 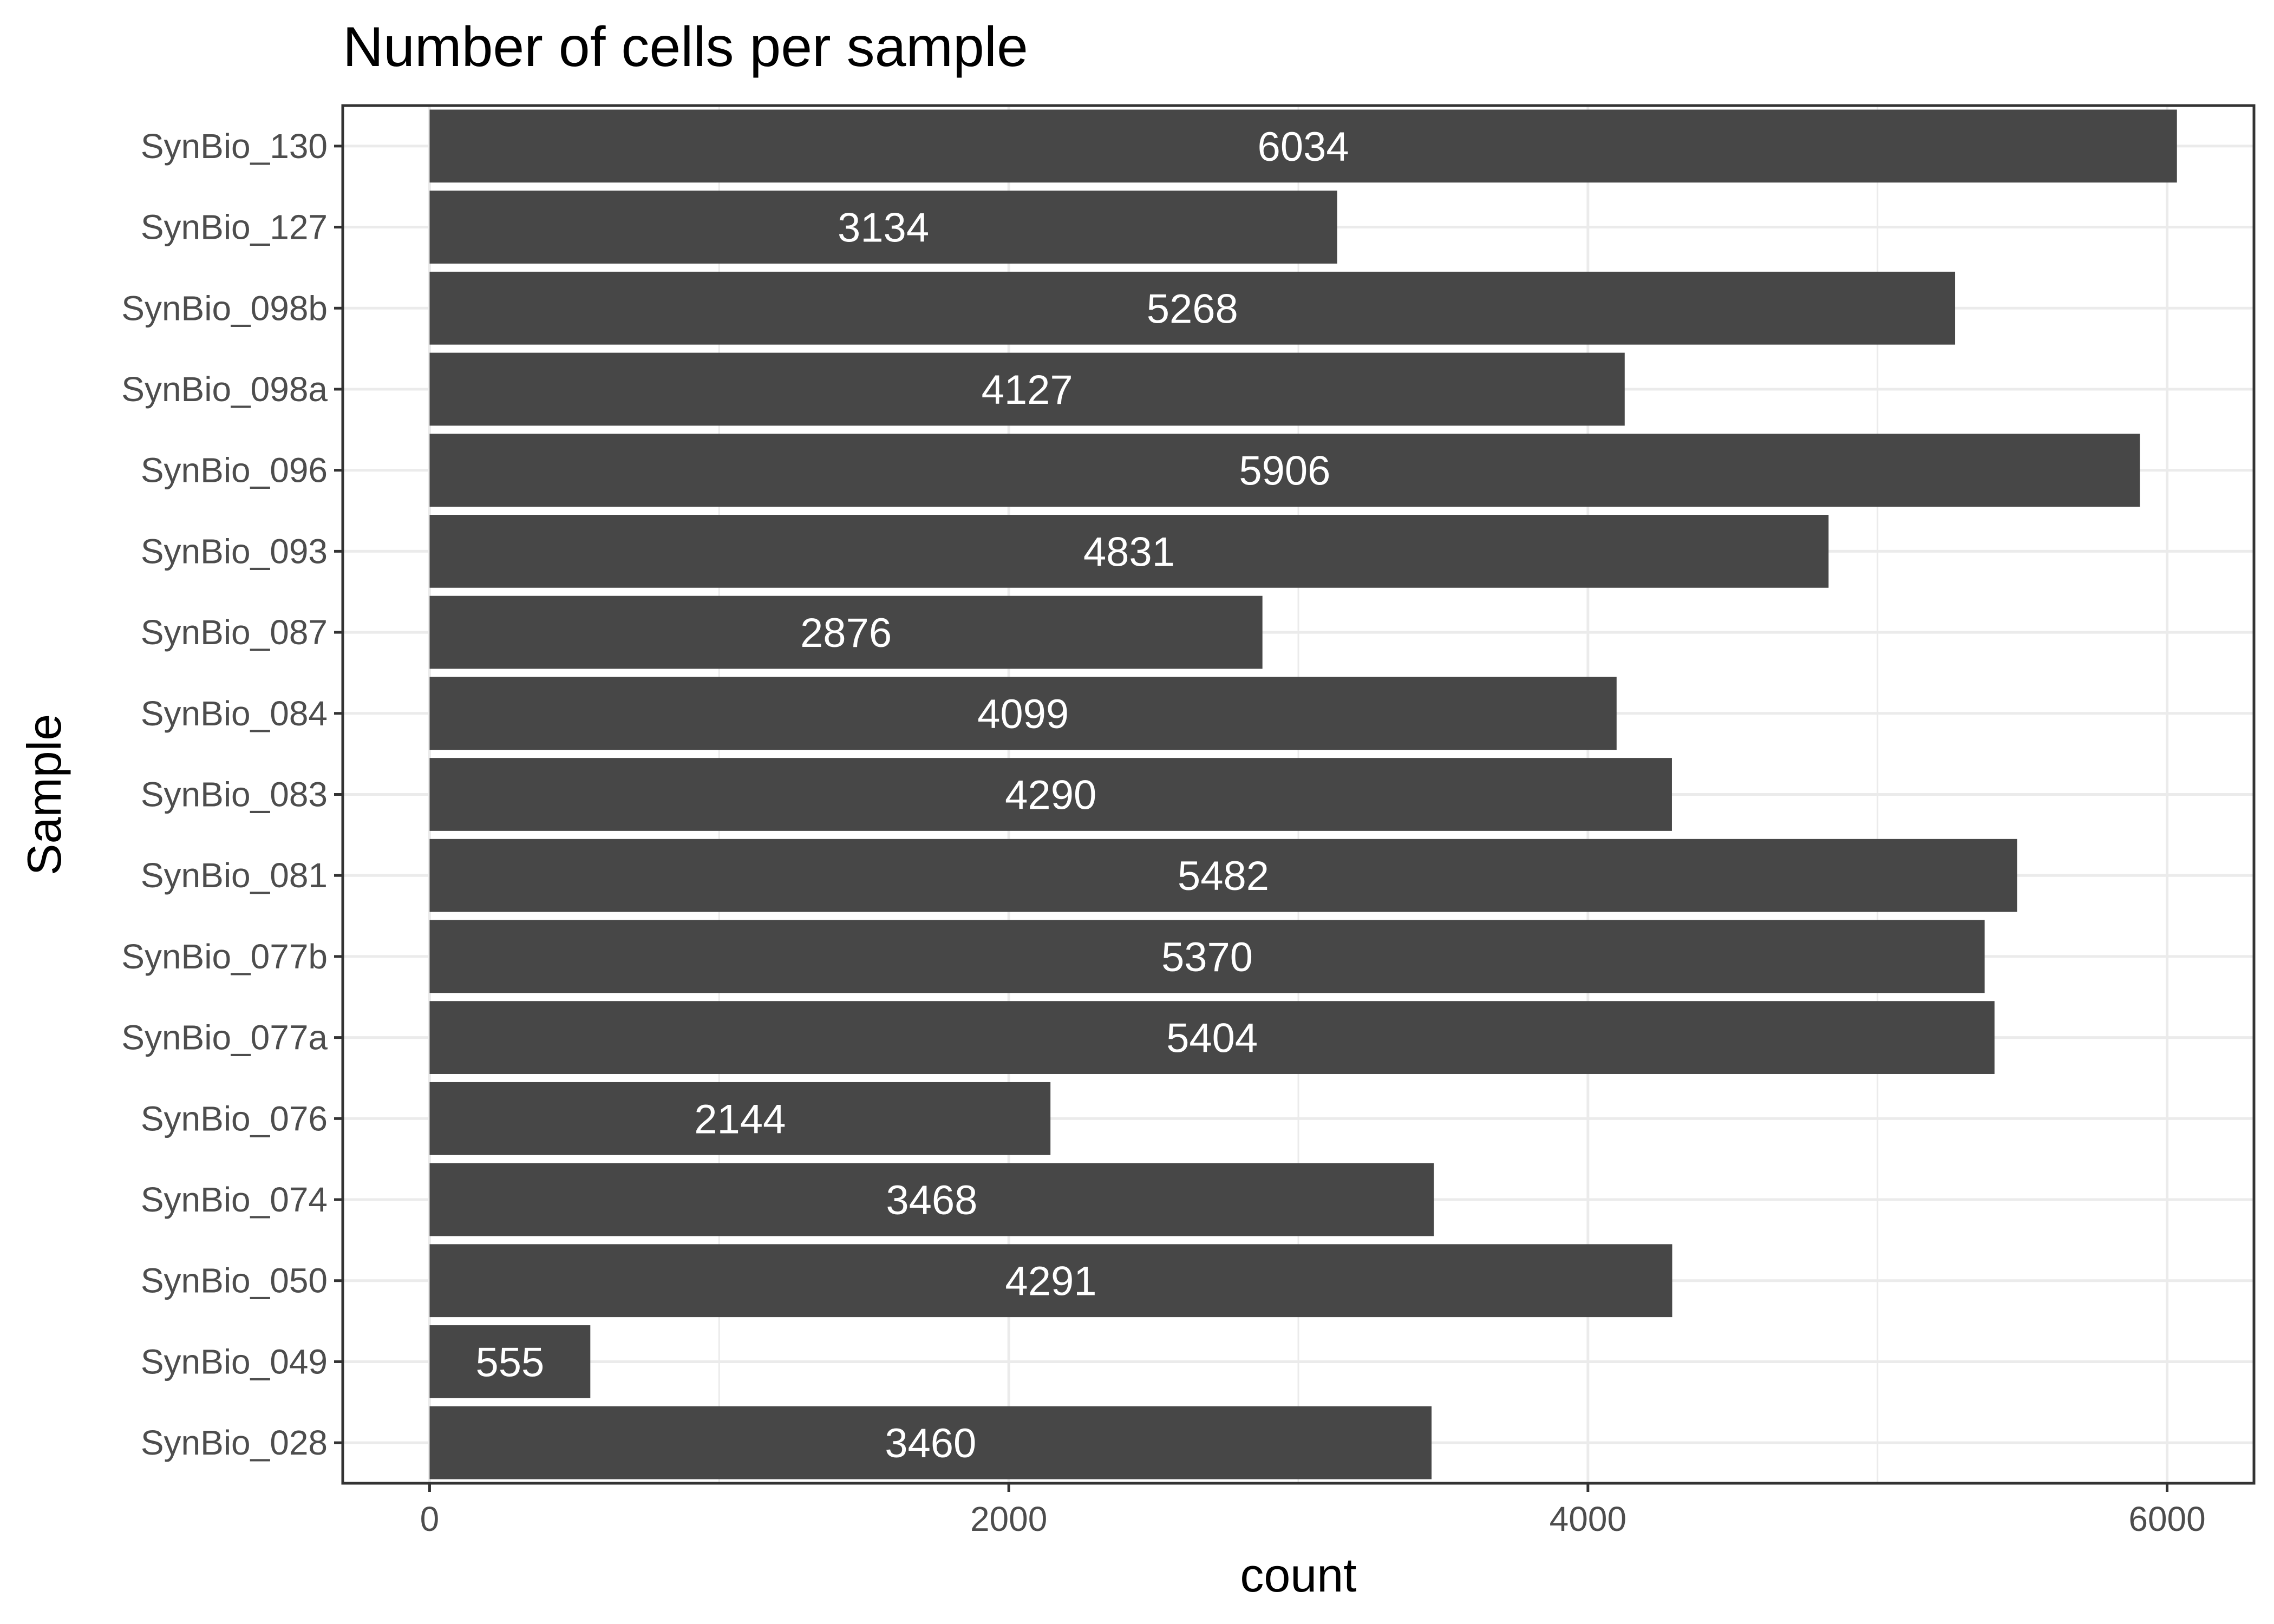 I want to click on y-tick-label: SynBio_084, so click(x=235, y=713).